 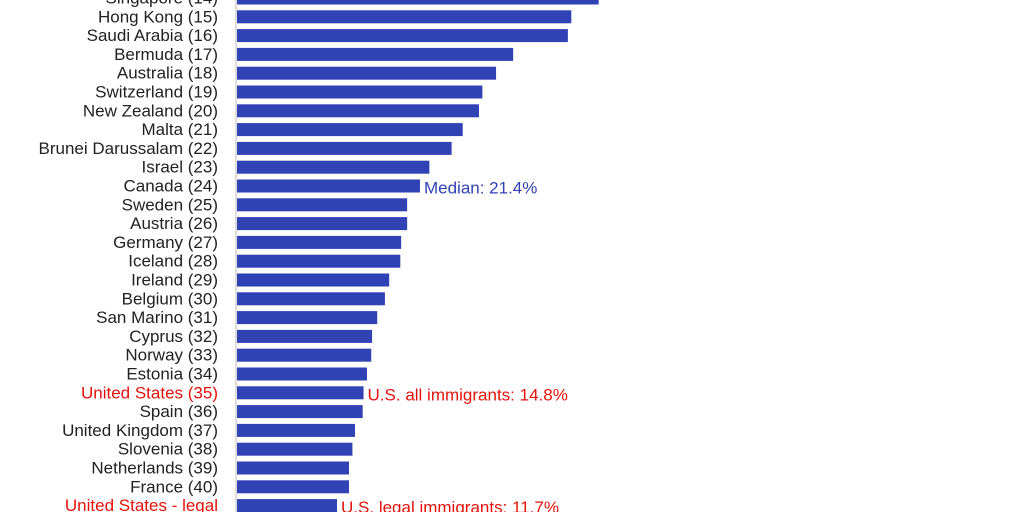 What do you see at coordinates (450, 505) in the screenshot?
I see `annotation: U.S. legal immigrants: 11.7%` at bounding box center [450, 505].